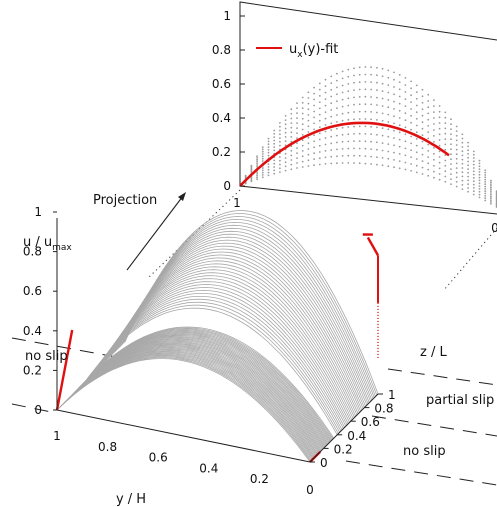 This screenshot has height=507, width=497. What do you see at coordinates (183, 436) in the screenshot?
I see `y-axis` at bounding box center [183, 436].